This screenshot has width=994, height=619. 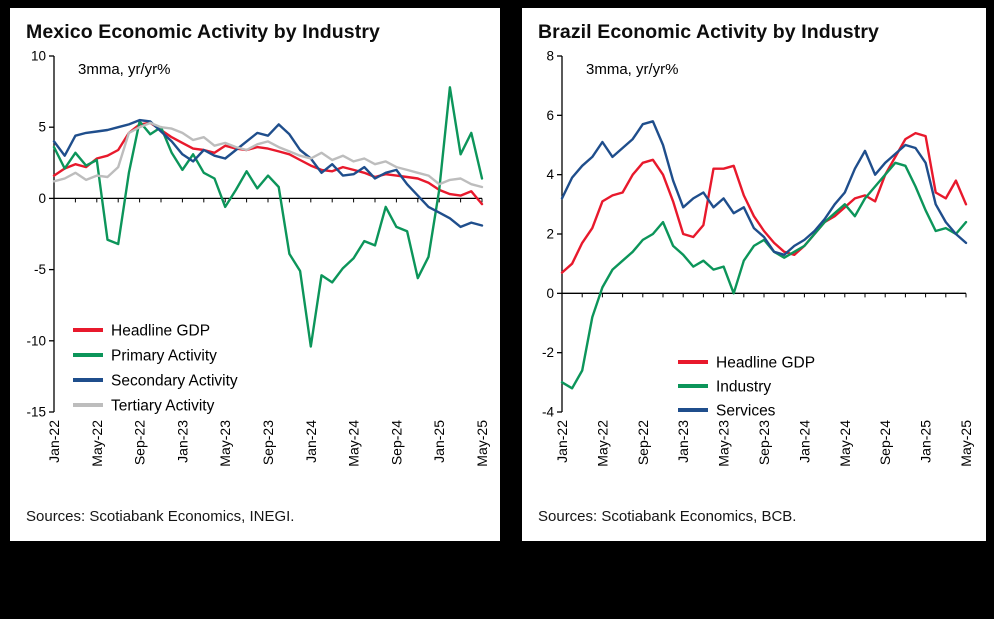 What do you see at coordinates (550, 234) in the screenshot?
I see `y-tick-label: 2` at bounding box center [550, 234].